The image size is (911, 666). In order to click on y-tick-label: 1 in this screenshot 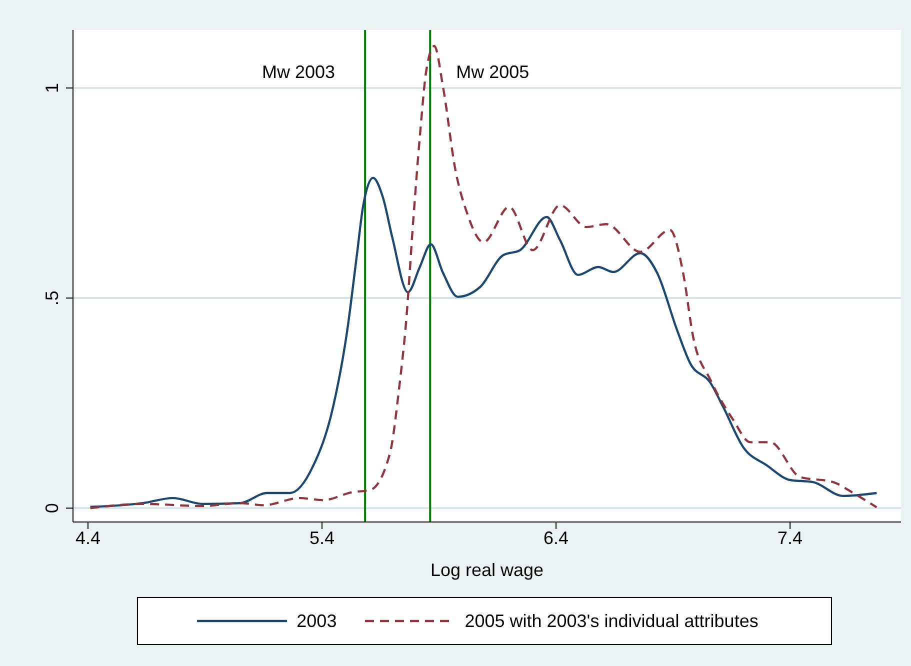, I will do `click(52, 87)`.